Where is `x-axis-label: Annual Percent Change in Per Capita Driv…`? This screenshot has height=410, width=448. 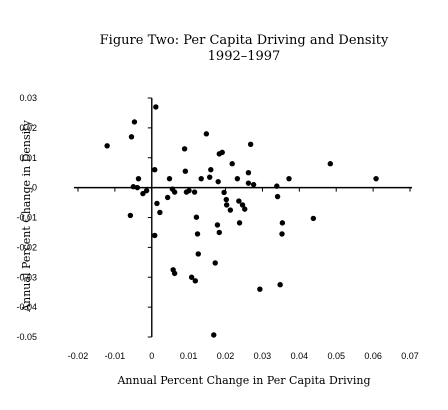 x-axis-label: Annual Percent Change in Per Capita Driv… is located at coordinates (243, 380).